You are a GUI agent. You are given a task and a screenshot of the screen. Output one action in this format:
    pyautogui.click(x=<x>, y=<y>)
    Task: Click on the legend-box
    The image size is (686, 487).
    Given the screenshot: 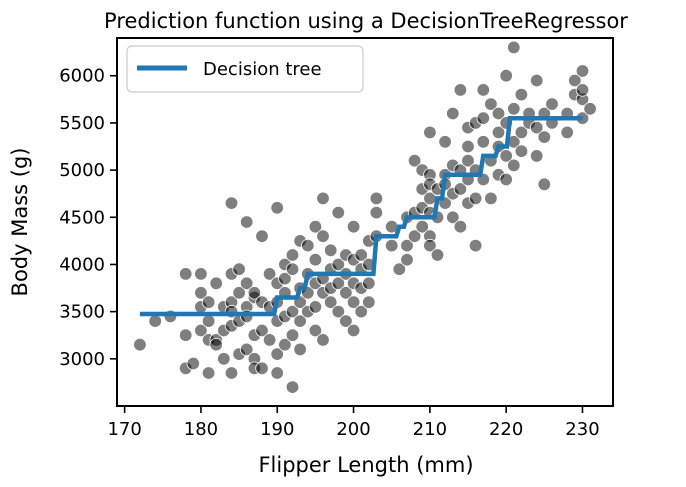 What is the action you would take?
    pyautogui.click(x=245, y=69)
    